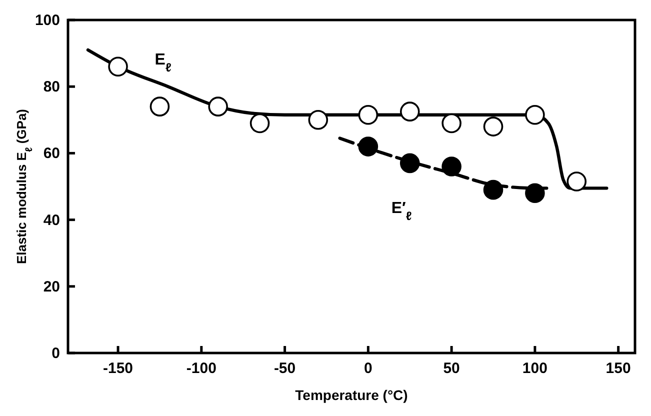  Describe the element at coordinates (535, 368) in the screenshot. I see `x-tick-label: 100` at that location.